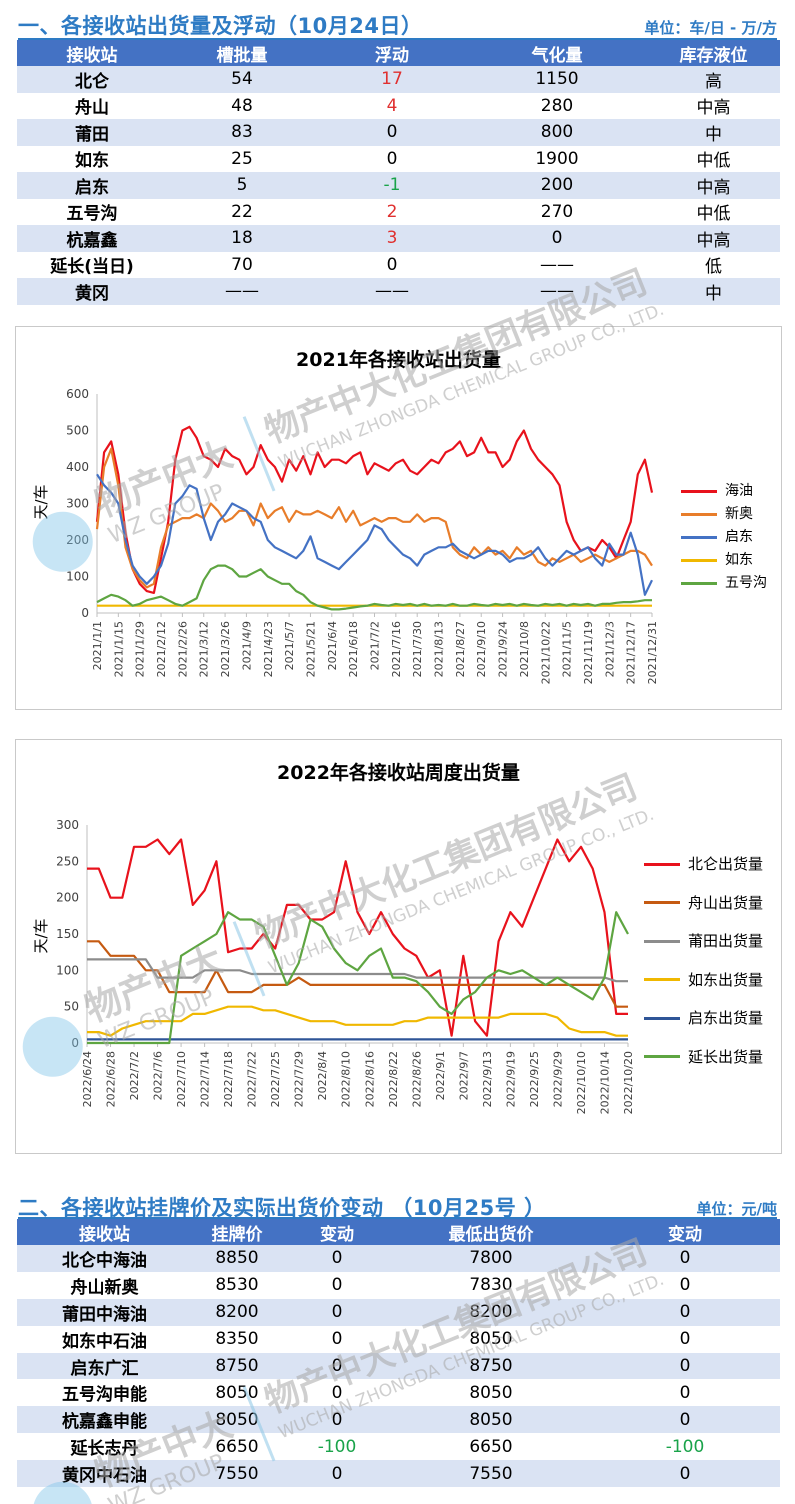 The width and height of the screenshot is (795, 1504). I want to click on x-tick-label: 2021/2/26, so click(182, 649).